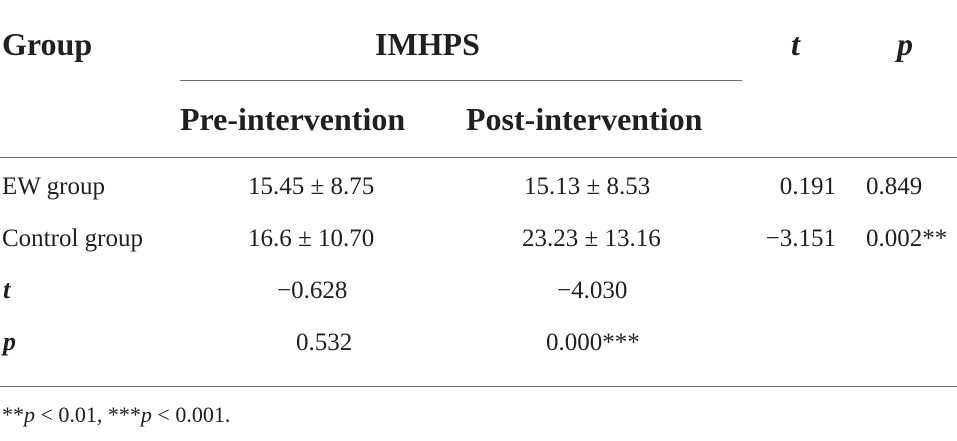 This screenshot has height=441, width=957. I want to click on cell-control-post: 23.23 ± 13.16, so click(591, 238).